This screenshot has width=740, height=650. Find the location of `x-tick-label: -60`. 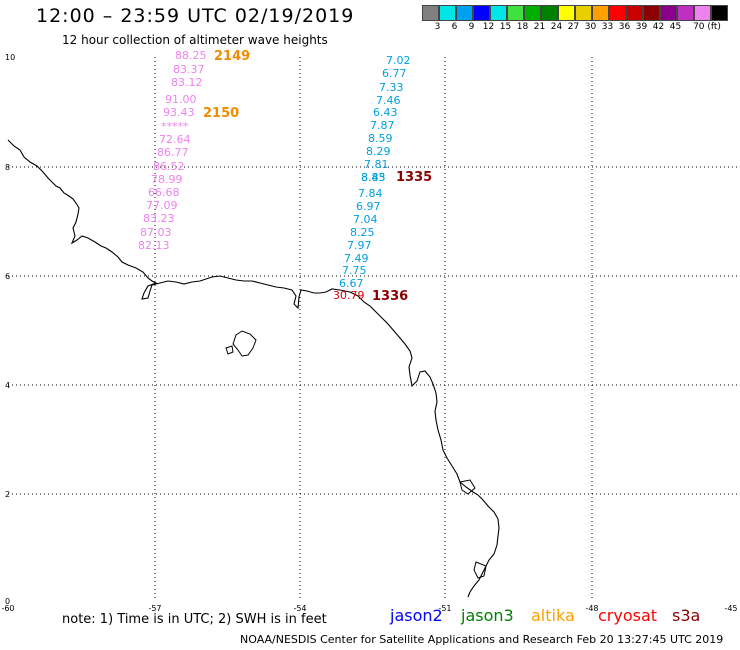

x-tick-label: -60 is located at coordinates (7, 608).